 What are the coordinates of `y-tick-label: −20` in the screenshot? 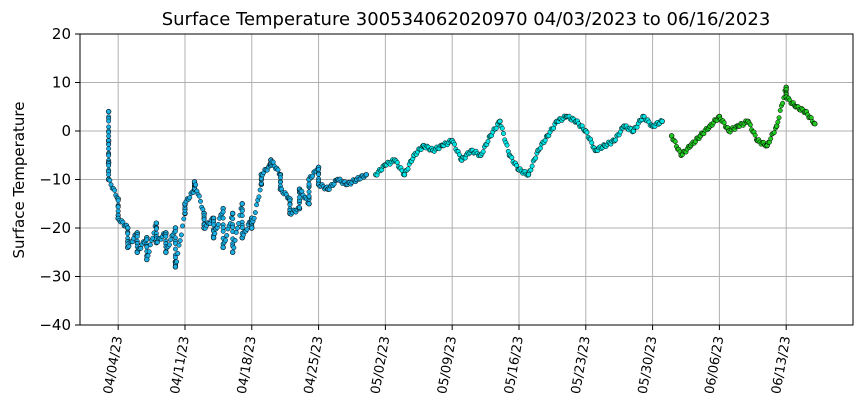 It's located at (55, 228).